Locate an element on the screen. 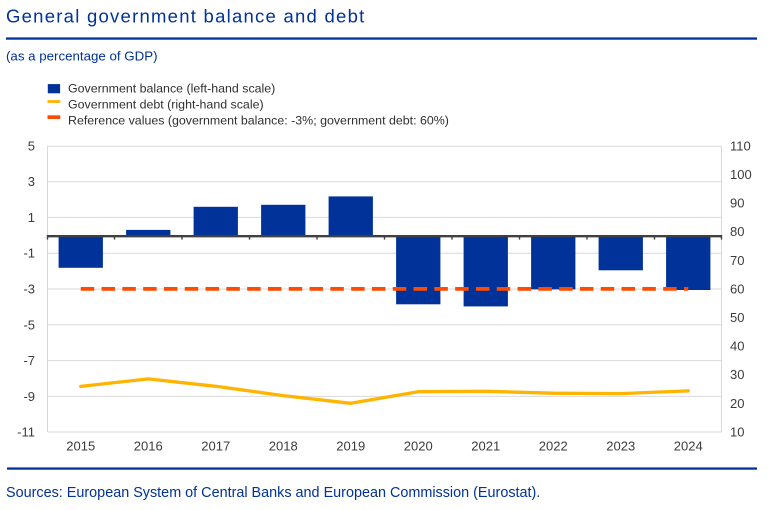 This screenshot has width=770, height=510. svg-text:Government balance (left-hand: Government balance (left-hand scale) is located at coordinates (171, 88).